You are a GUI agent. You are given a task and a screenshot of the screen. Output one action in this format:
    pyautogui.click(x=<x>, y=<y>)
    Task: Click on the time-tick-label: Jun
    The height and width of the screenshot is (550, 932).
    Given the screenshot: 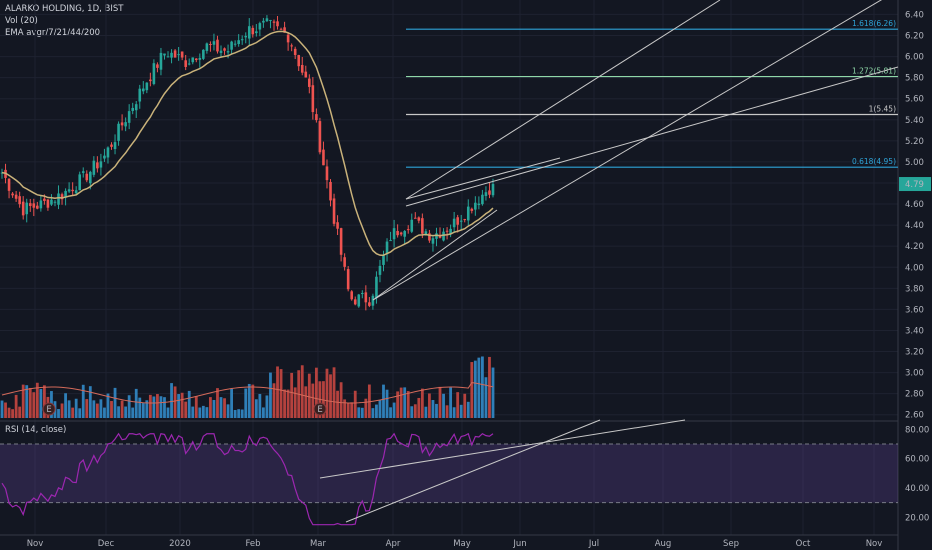 What is the action you would take?
    pyautogui.click(x=519, y=544)
    